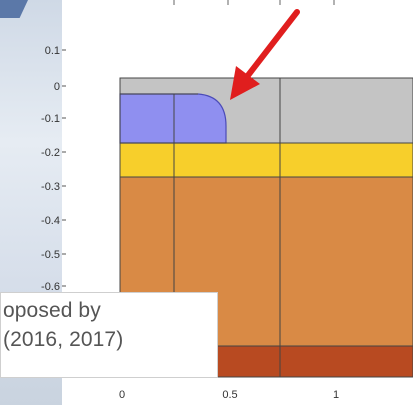  Describe the element at coordinates (173, 118) in the screenshot. I see `inclusion-region` at that location.